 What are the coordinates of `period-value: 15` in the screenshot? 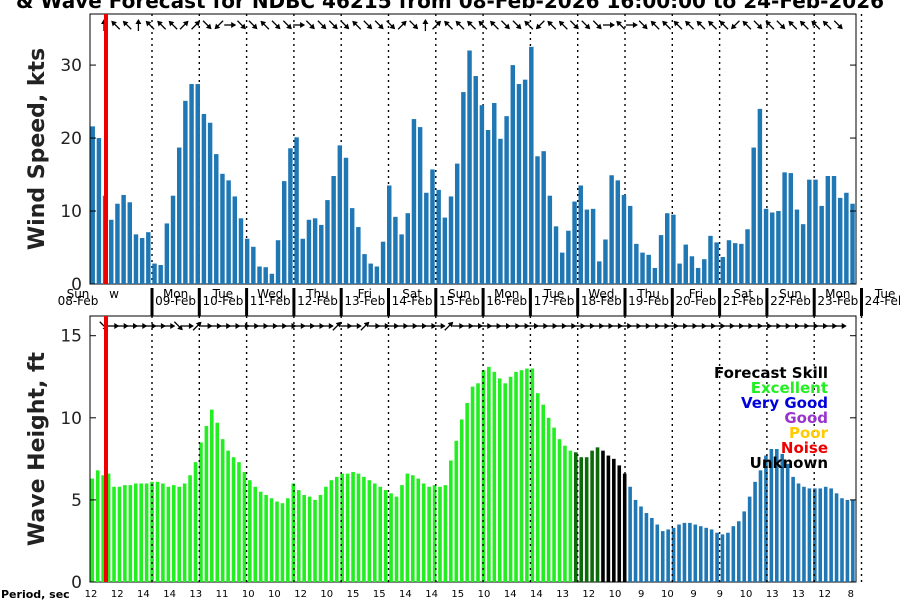 It's located at (457, 594).